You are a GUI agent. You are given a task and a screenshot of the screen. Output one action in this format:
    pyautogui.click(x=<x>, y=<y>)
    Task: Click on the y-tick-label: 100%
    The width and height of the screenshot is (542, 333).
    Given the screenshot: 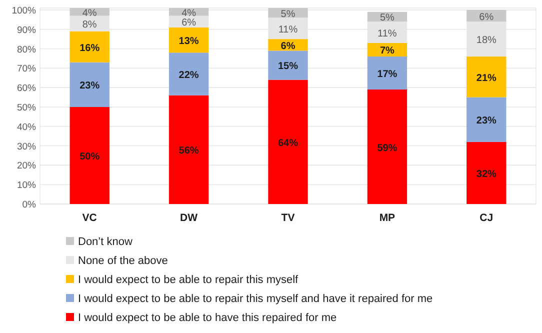 What is the action you would take?
    pyautogui.click(x=24, y=10)
    